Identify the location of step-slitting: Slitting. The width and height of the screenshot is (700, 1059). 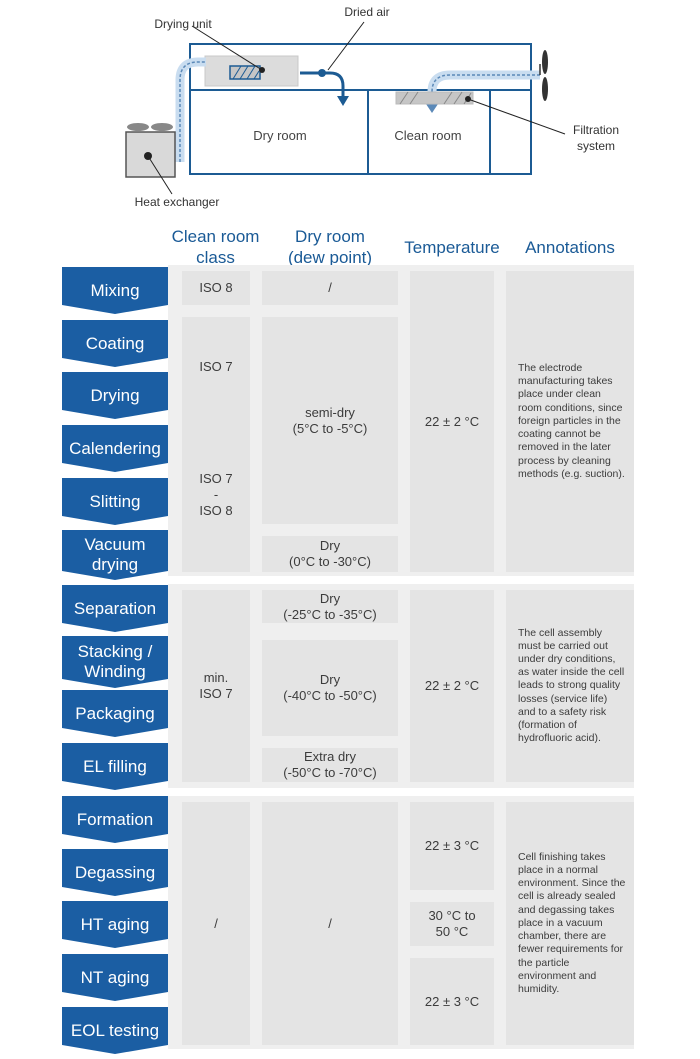
(115, 501).